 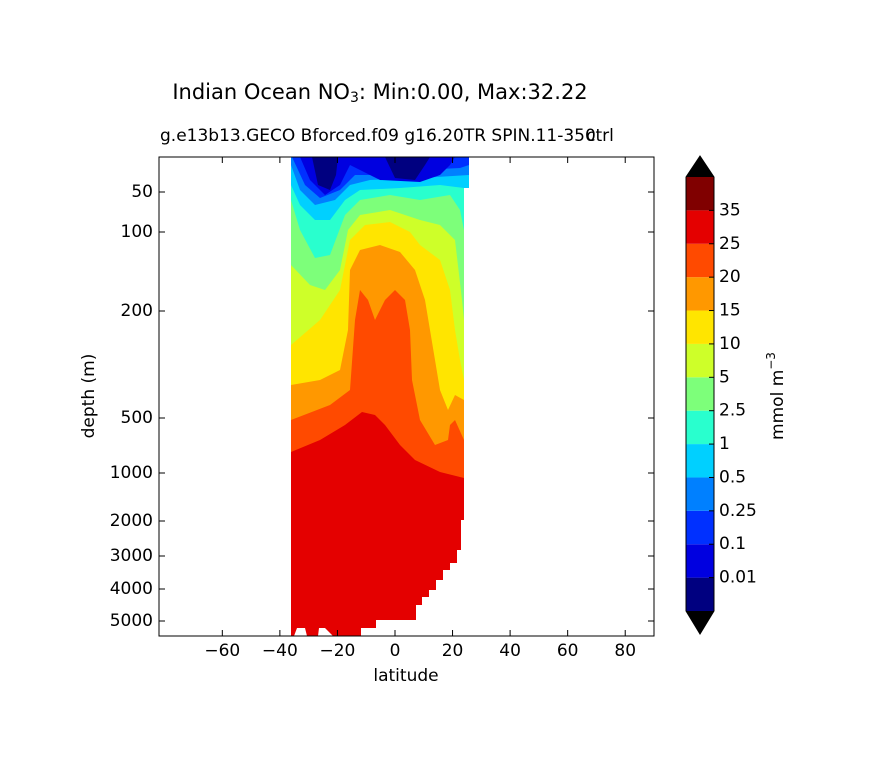 What do you see at coordinates (568, 651) in the screenshot?
I see `x-tick-label: 60` at bounding box center [568, 651].